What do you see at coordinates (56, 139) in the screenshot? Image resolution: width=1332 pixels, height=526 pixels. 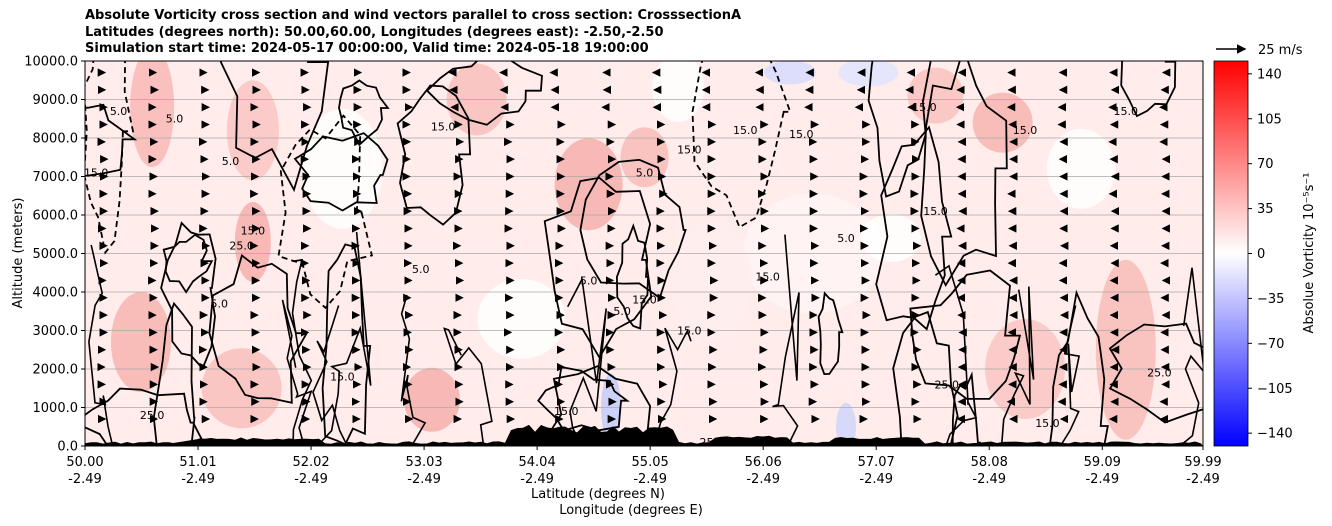 I see `y-tick-label: 8000.0` at bounding box center [56, 139].